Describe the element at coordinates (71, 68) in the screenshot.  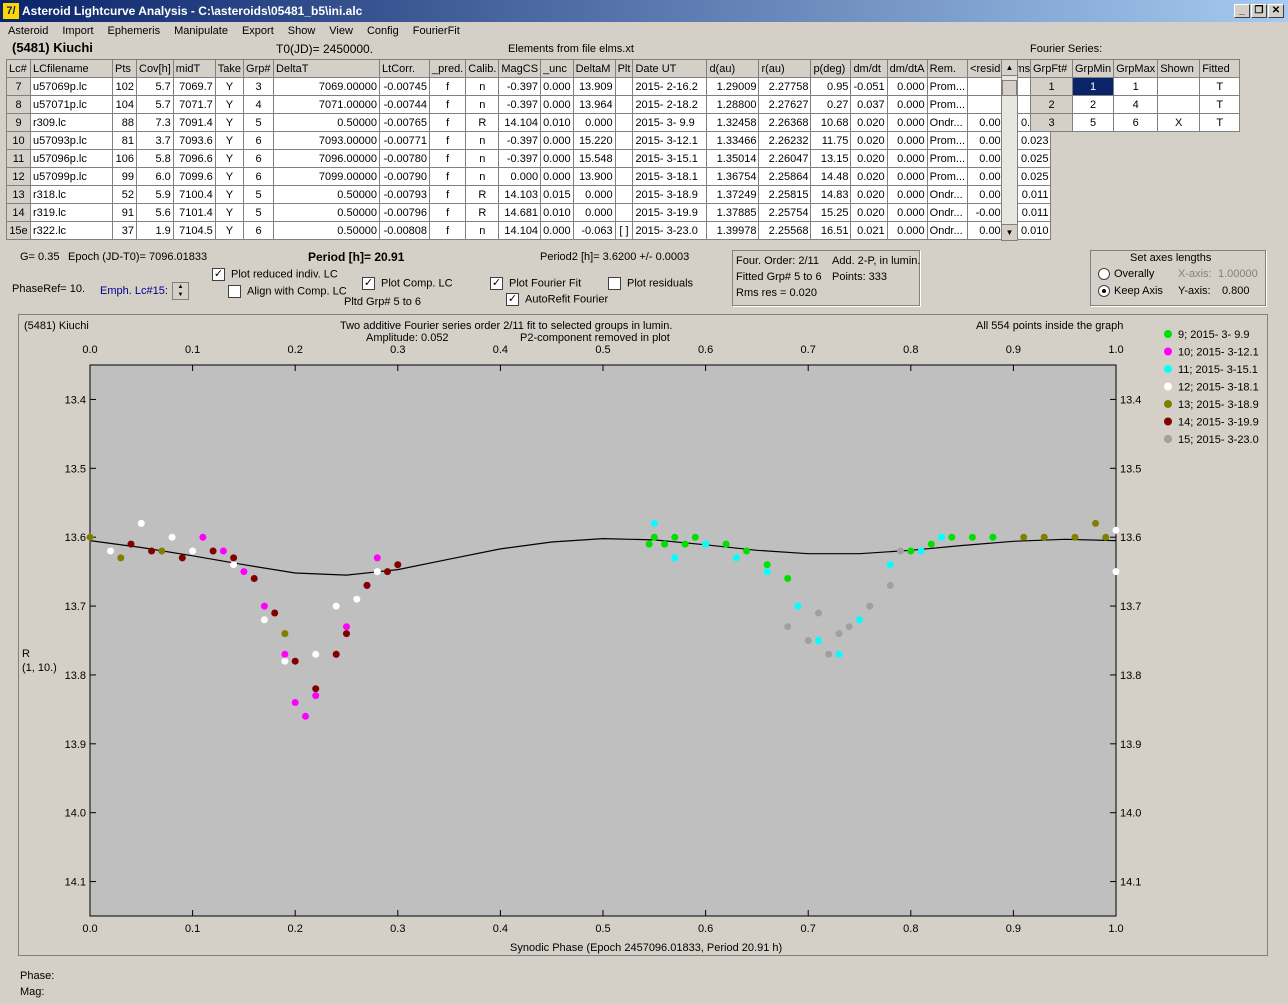
I see `lc-col-header: LCfilename` at that location.